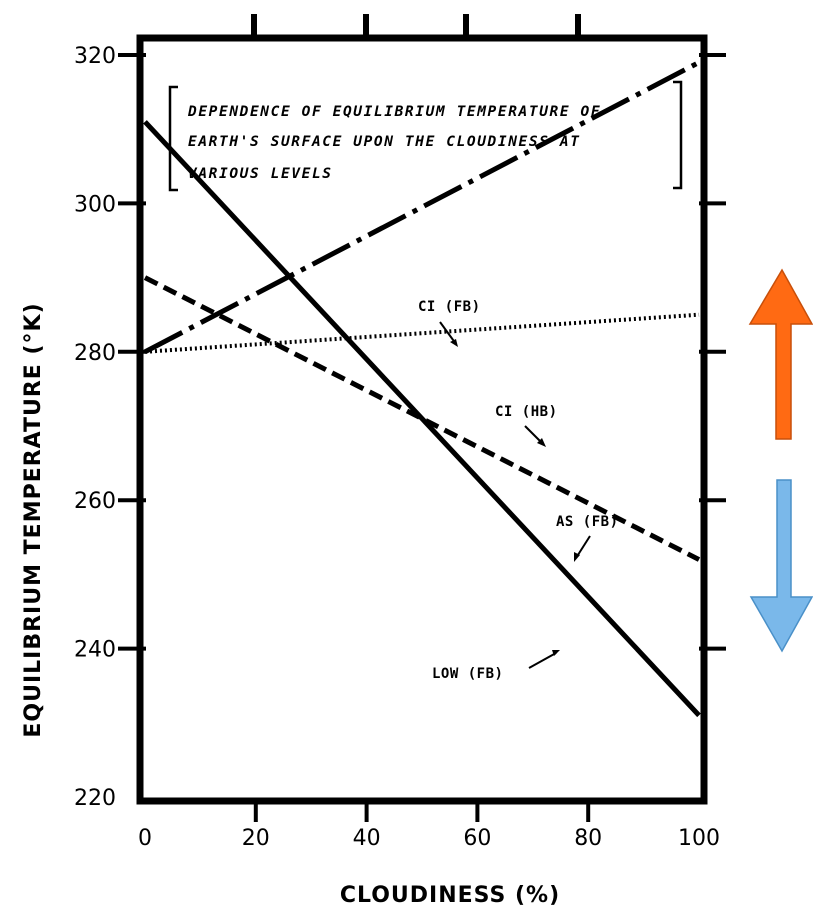 The width and height of the screenshot is (813, 911). Describe the element at coordinates (712, 352) in the screenshot. I see `y-ticks-right` at that location.